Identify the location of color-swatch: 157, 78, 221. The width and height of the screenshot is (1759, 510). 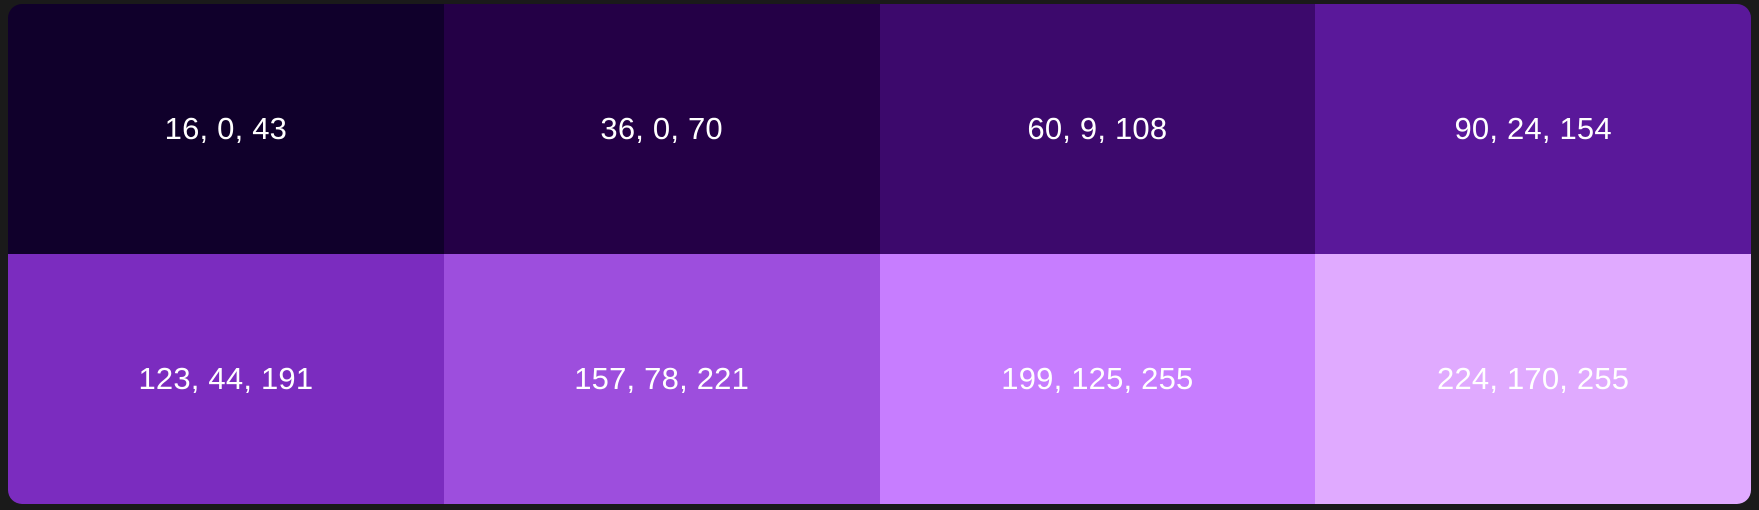
(661, 379).